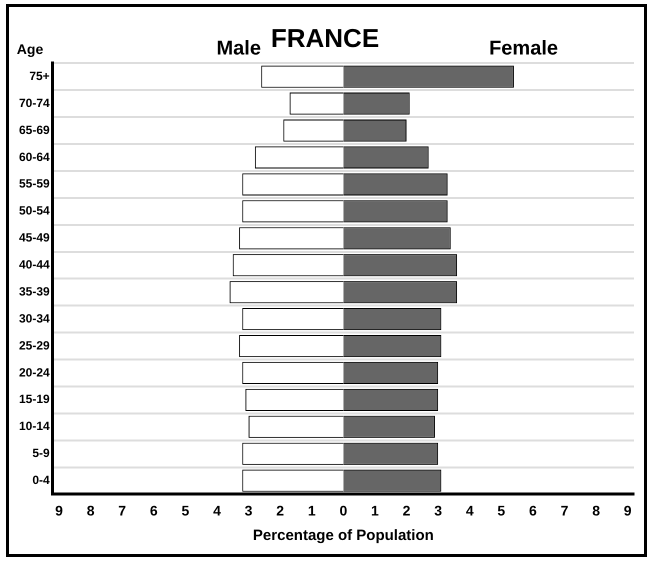 The height and width of the screenshot is (567, 657). What do you see at coordinates (34, 372) in the screenshot?
I see `y-tick-label: 20-24` at bounding box center [34, 372].